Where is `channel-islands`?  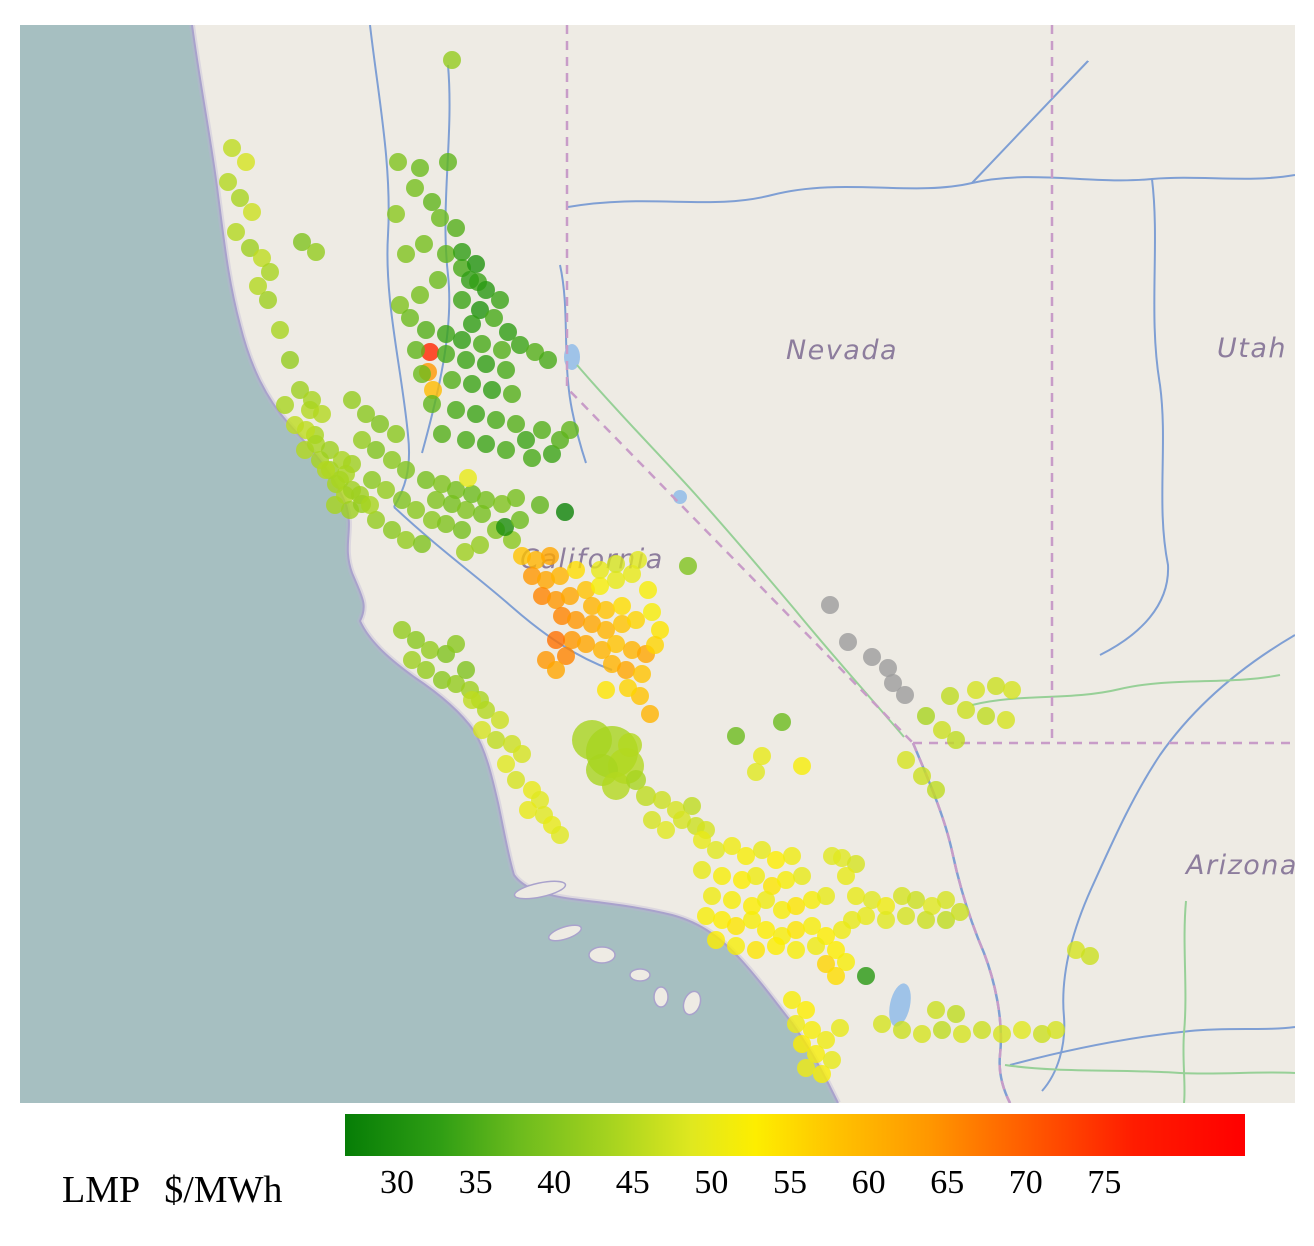
channel-islands is located at coordinates (607, 948).